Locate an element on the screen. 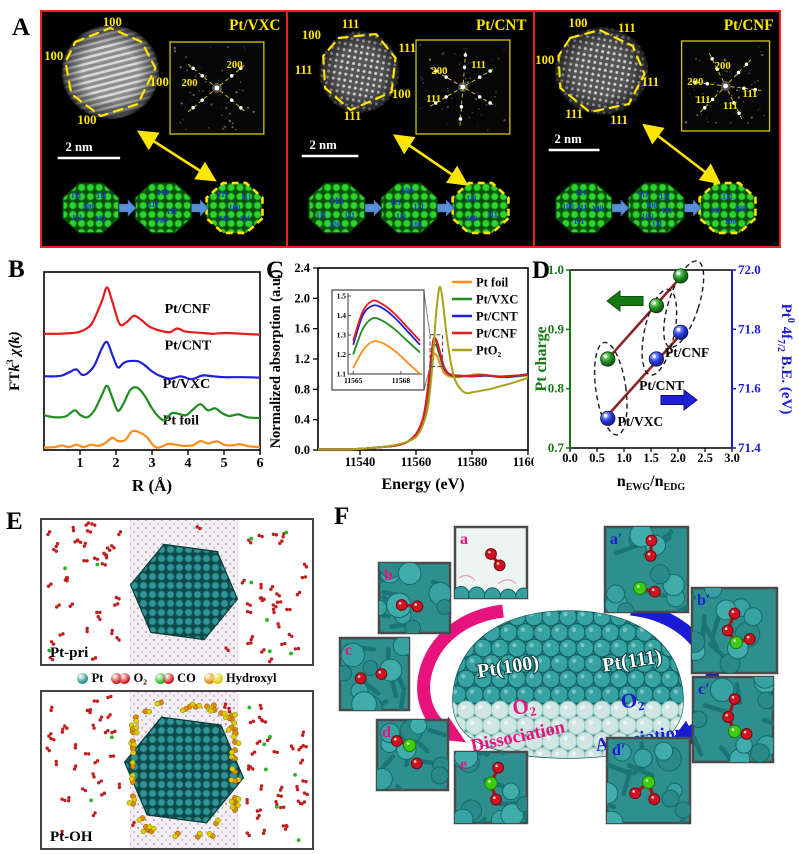 This screenshot has height=854, width=799. y-tick-label: 1.2 is located at coordinates (302, 359).